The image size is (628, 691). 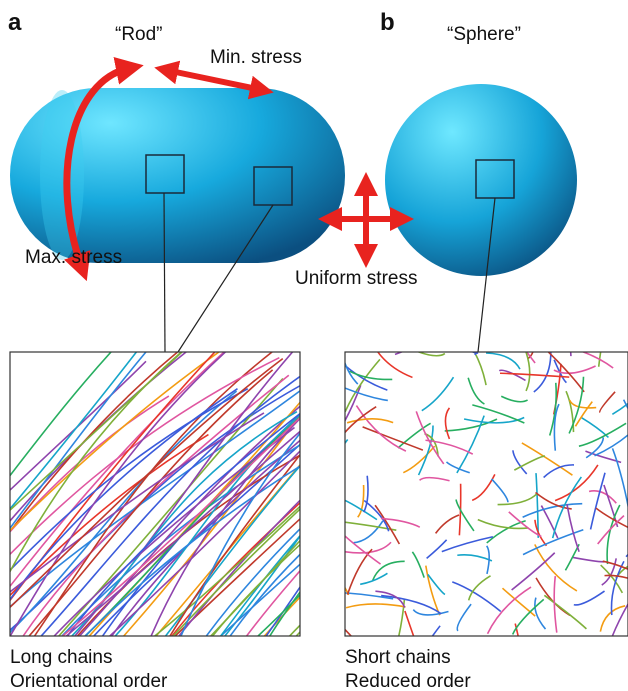 I want to click on min-stress-arrow, so click(x=214, y=80).